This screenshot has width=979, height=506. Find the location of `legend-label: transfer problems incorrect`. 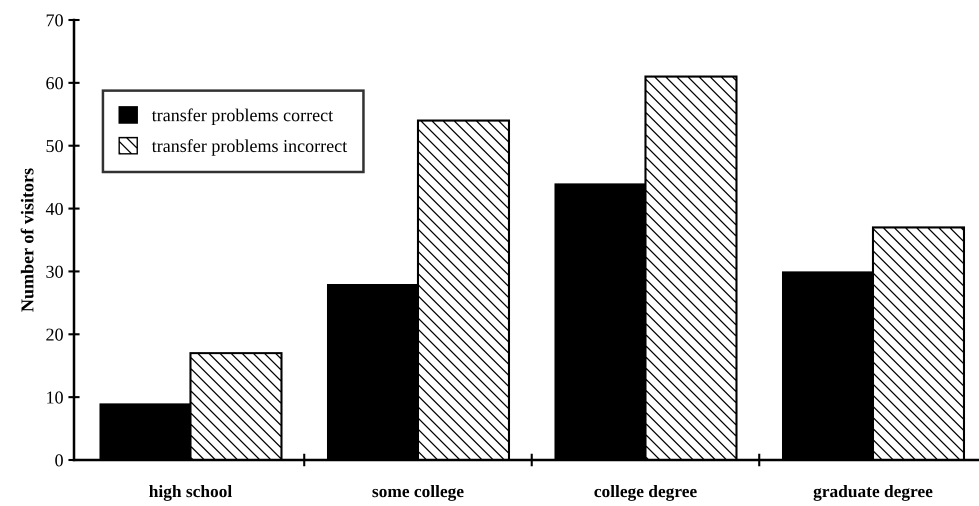

legend-label: transfer problems incorrect is located at coordinates (250, 147).